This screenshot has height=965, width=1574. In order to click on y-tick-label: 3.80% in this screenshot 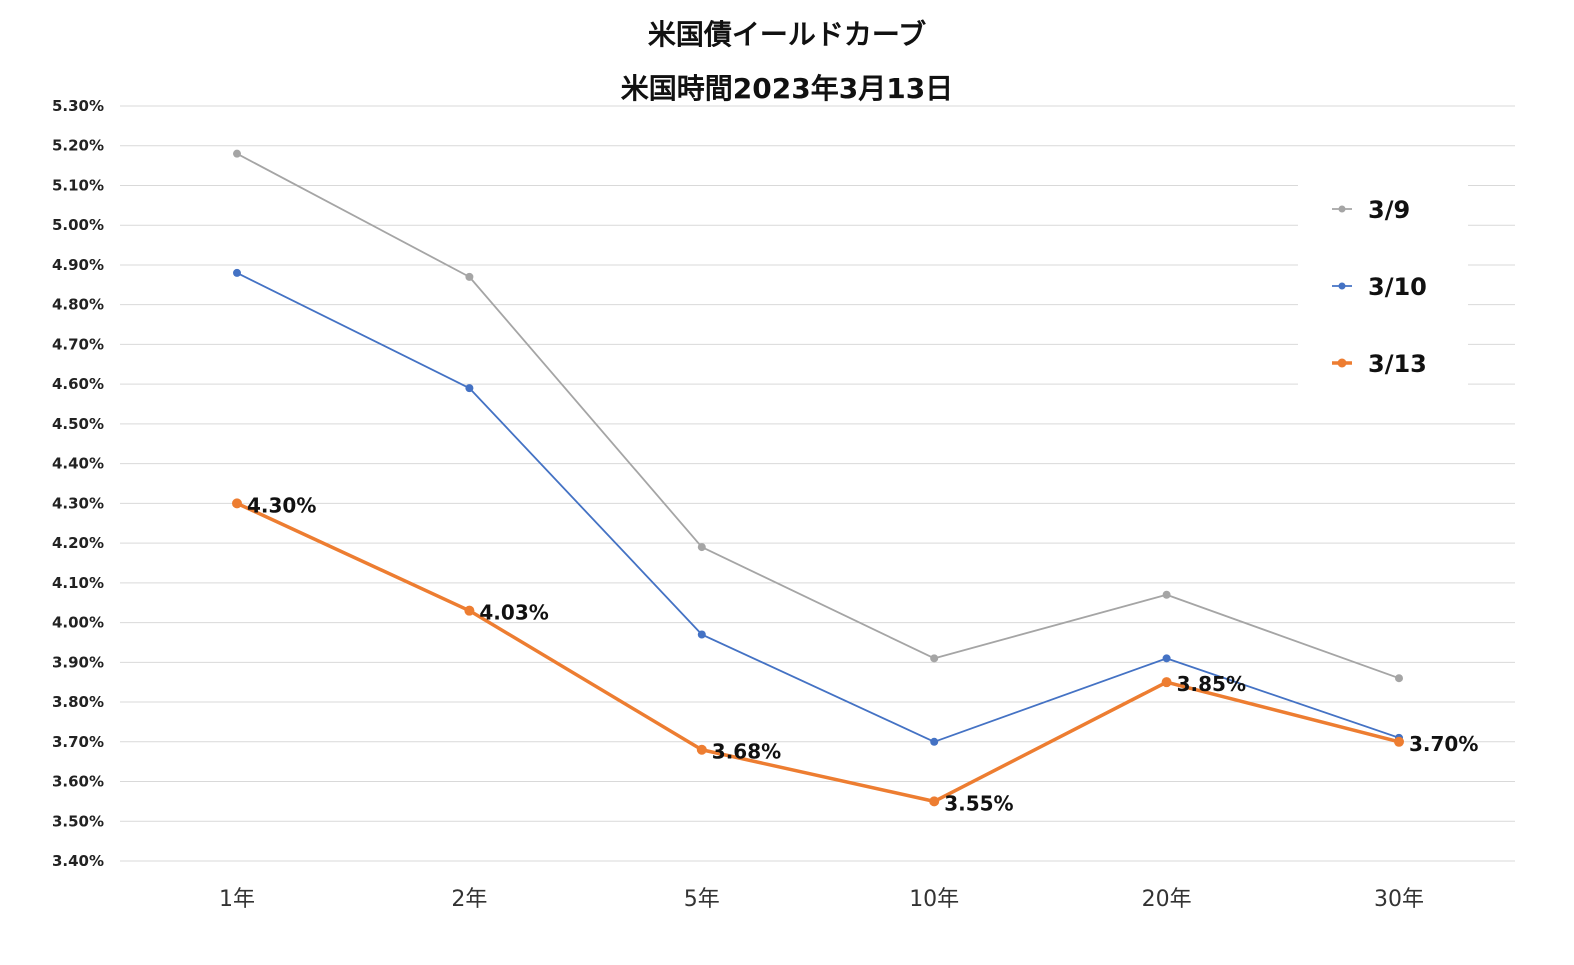, I will do `click(78, 702)`.